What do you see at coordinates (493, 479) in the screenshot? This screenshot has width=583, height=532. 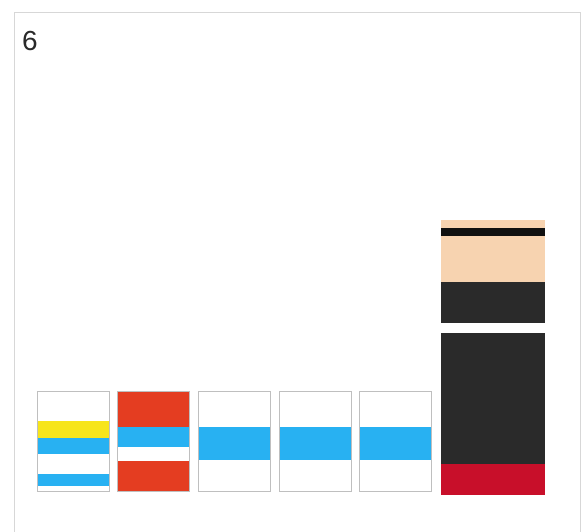 I see `stripe-crimson` at bounding box center [493, 479].